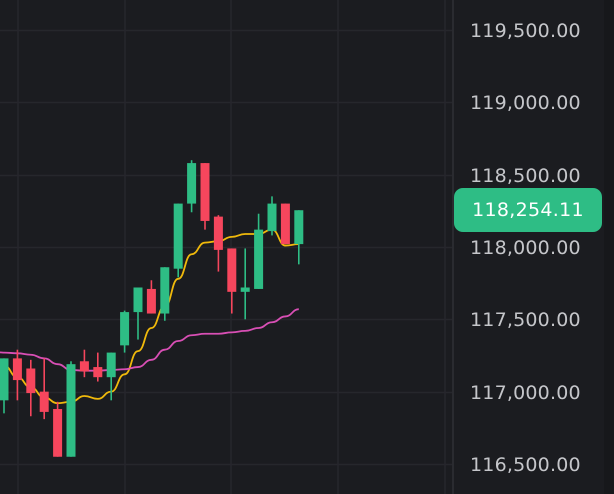 The width and height of the screenshot is (614, 494). What do you see at coordinates (525, 464) in the screenshot?
I see `price-tick-label: 116,500.00` at bounding box center [525, 464].